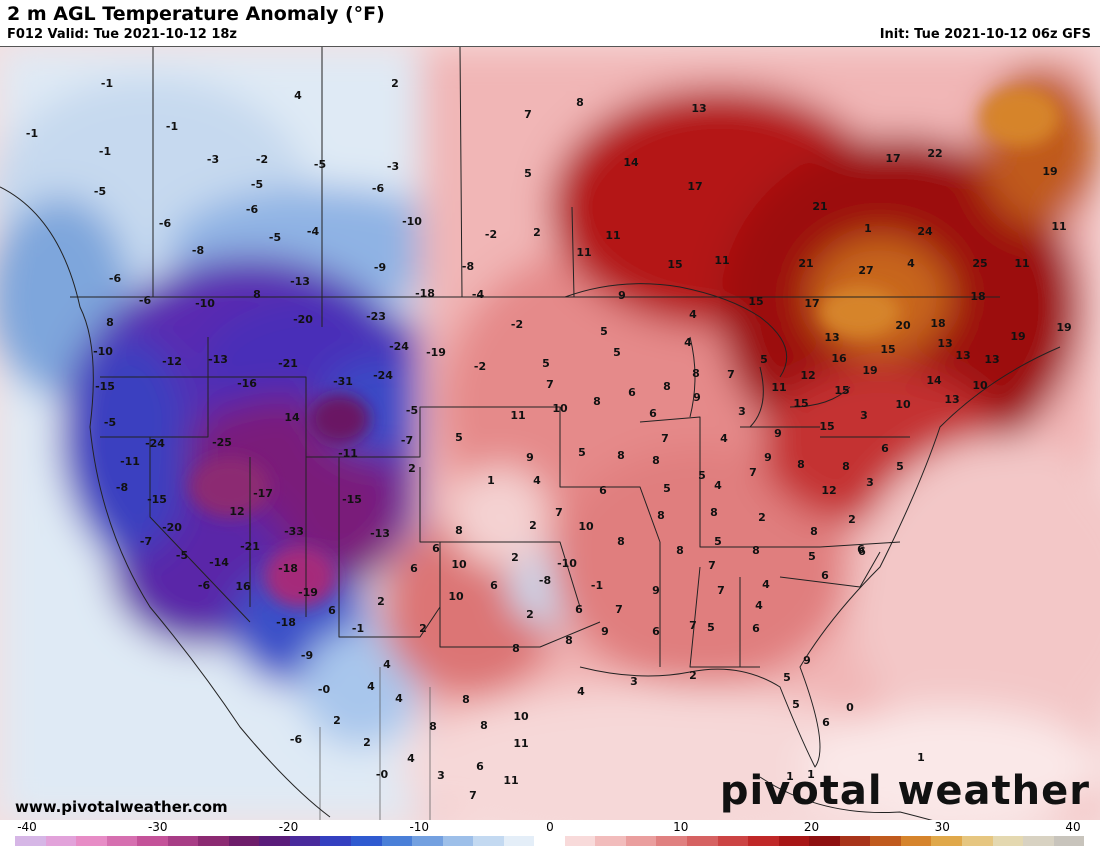 This screenshot has width=1100, height=850. Describe the element at coordinates (380, 267) in the screenshot. I see `anomaly-value-label: -9` at that location.